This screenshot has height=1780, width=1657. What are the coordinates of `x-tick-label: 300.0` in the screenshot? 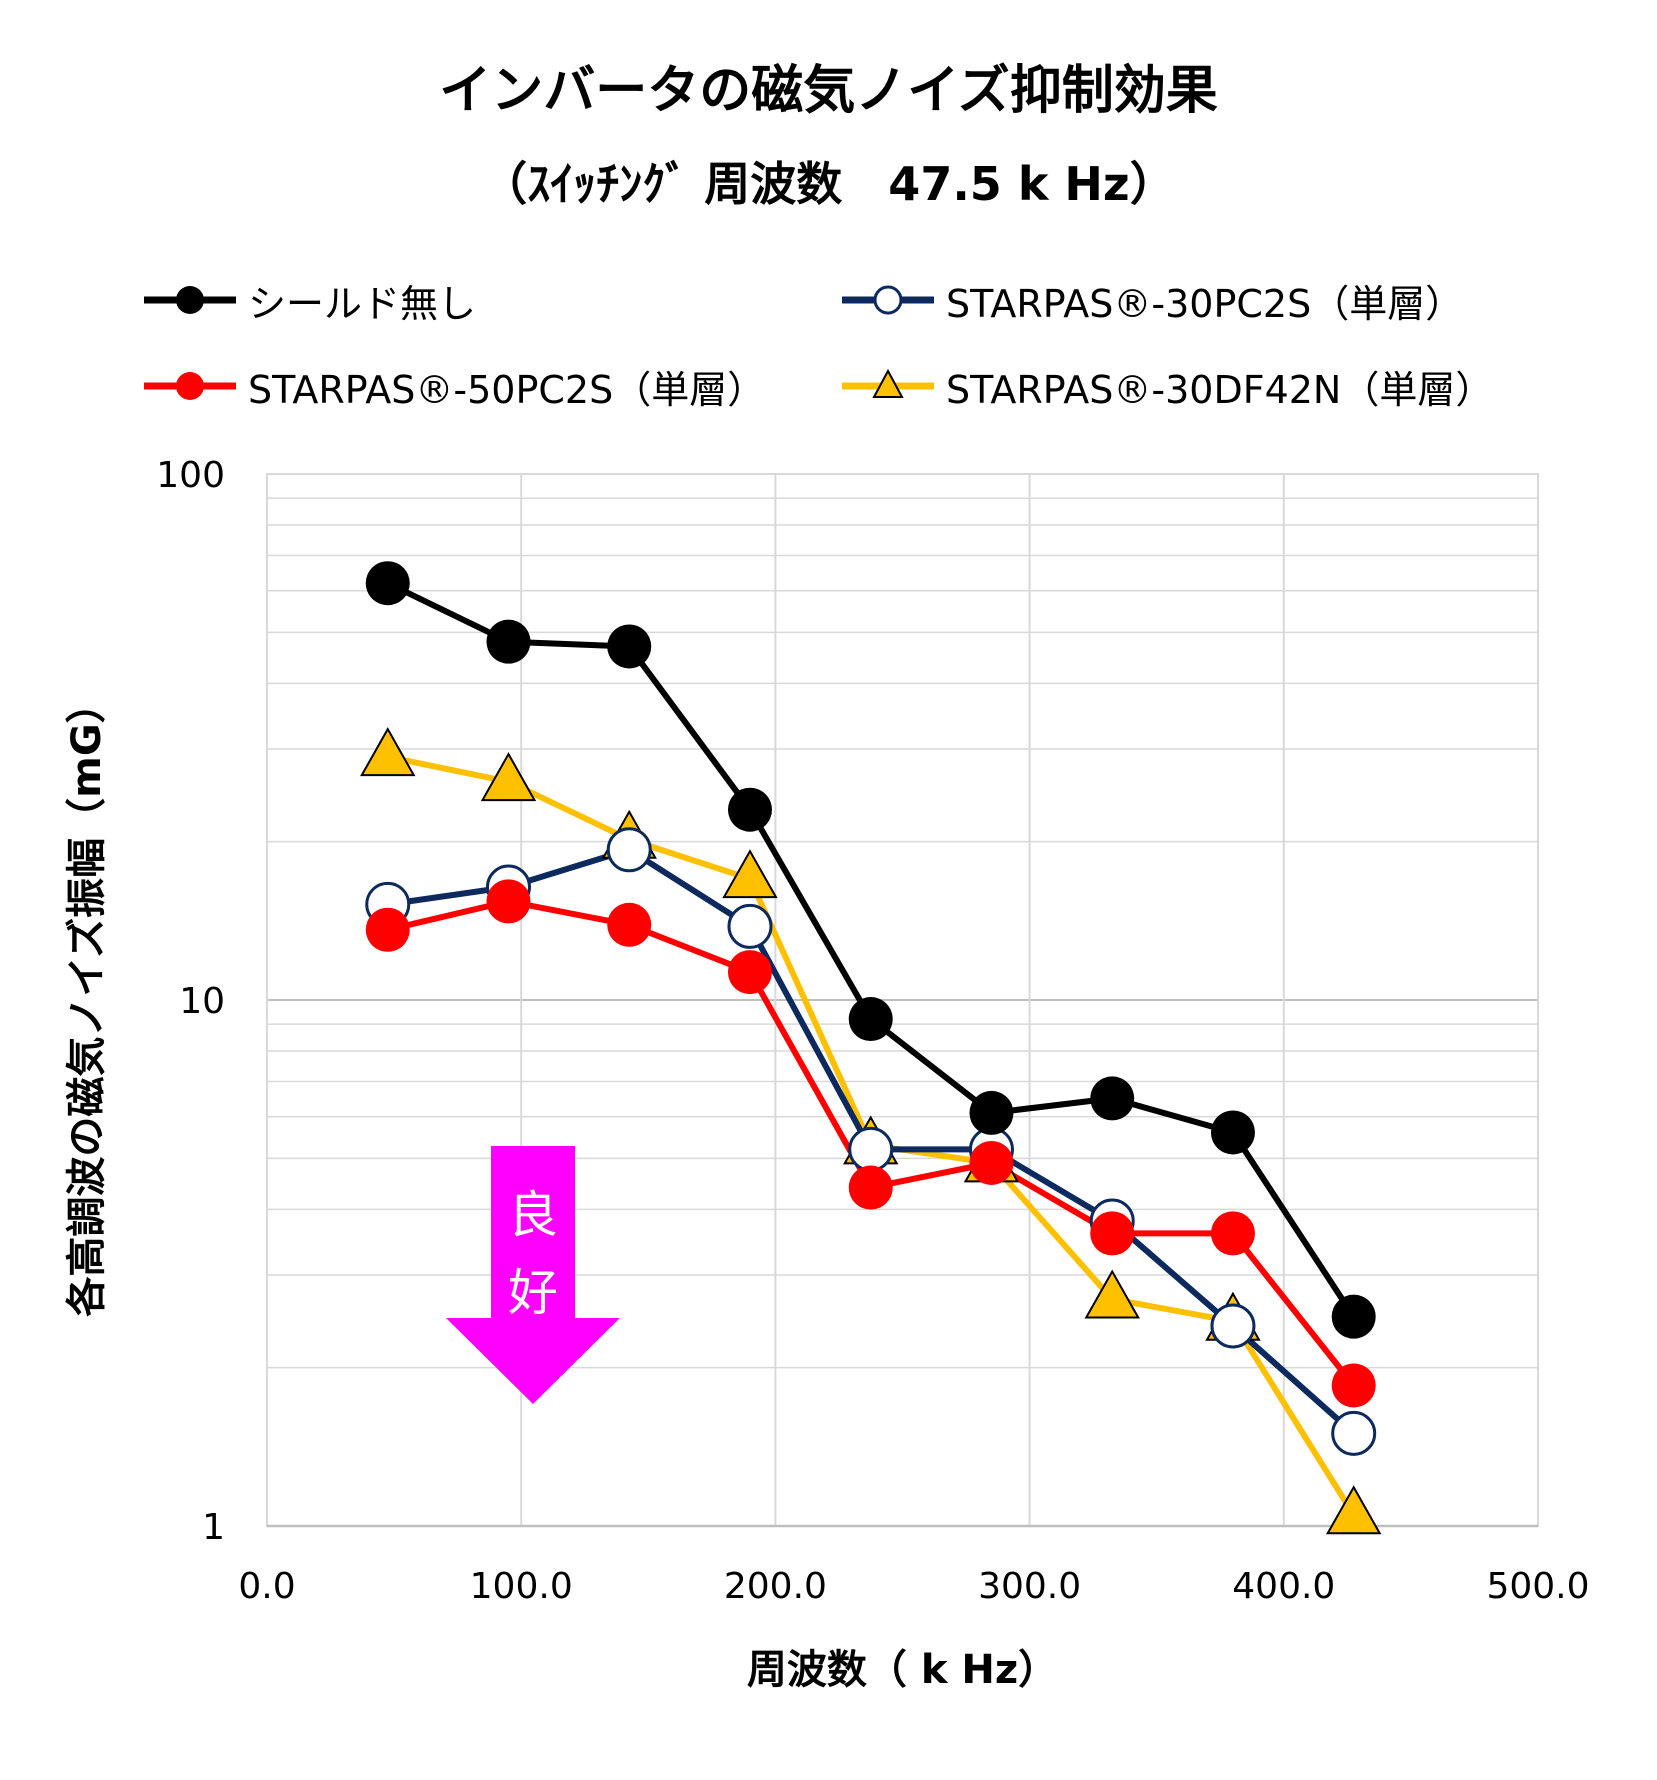 It's located at (1029, 1586).